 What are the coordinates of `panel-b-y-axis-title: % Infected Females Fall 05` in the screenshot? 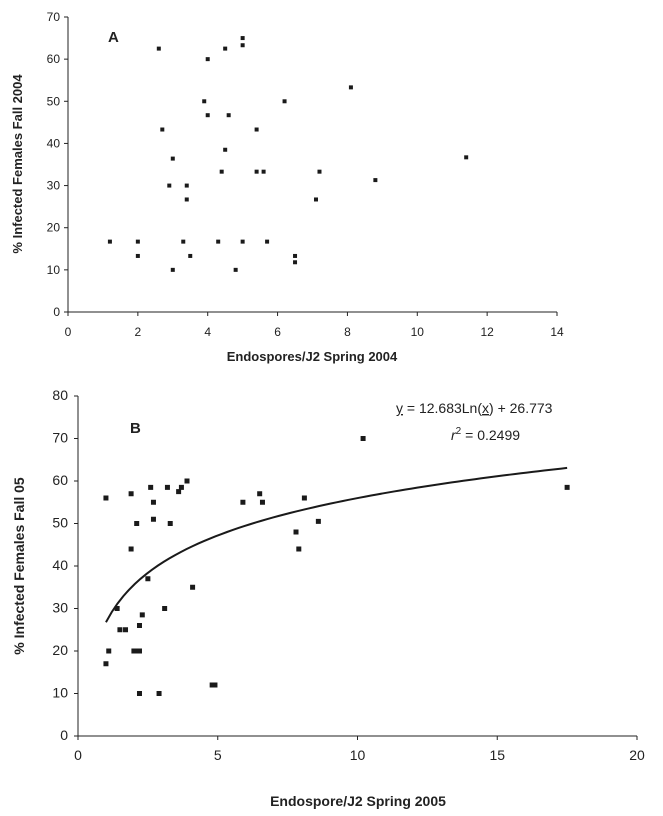 It's located at (19, 566).